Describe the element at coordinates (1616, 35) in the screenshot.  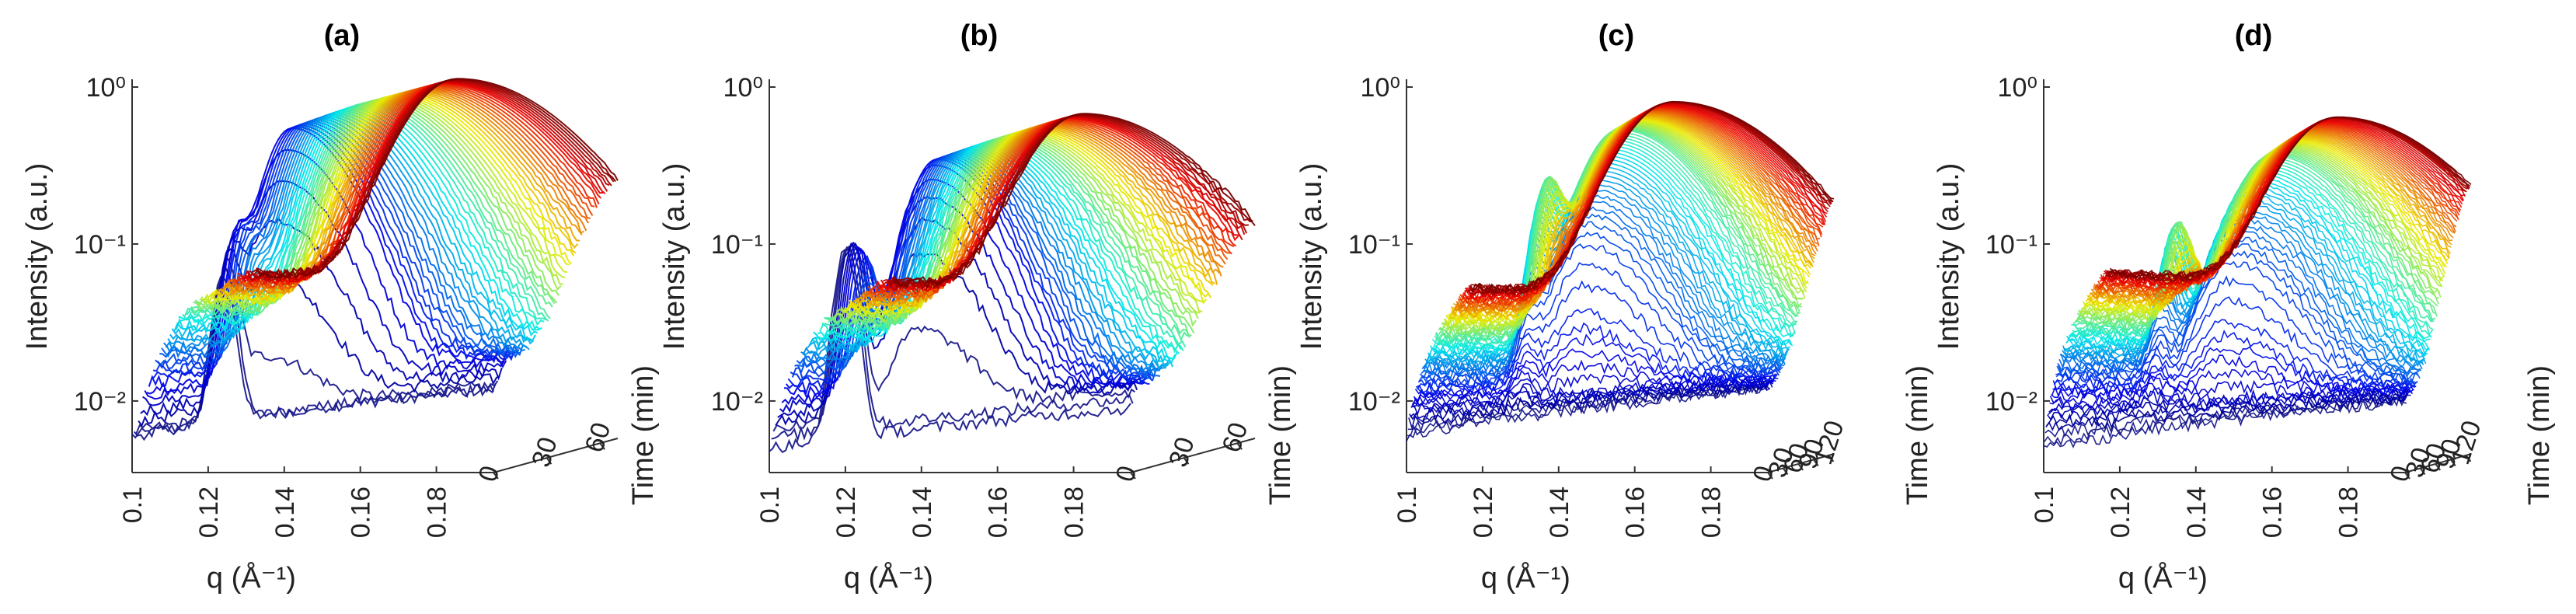
I see `panel-title: (c)` at that location.